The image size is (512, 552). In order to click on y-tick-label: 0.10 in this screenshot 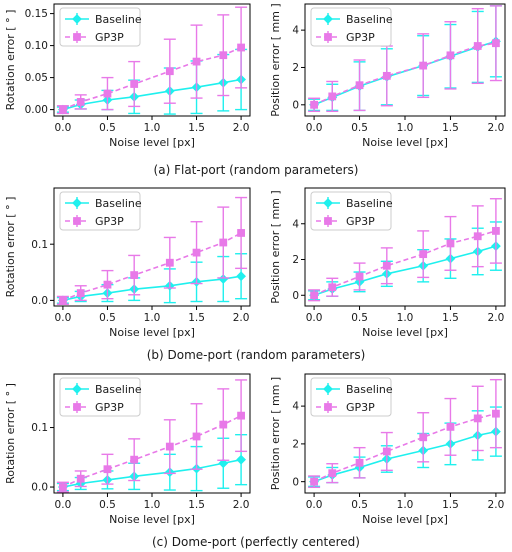, I will do `click(36, 46)`.